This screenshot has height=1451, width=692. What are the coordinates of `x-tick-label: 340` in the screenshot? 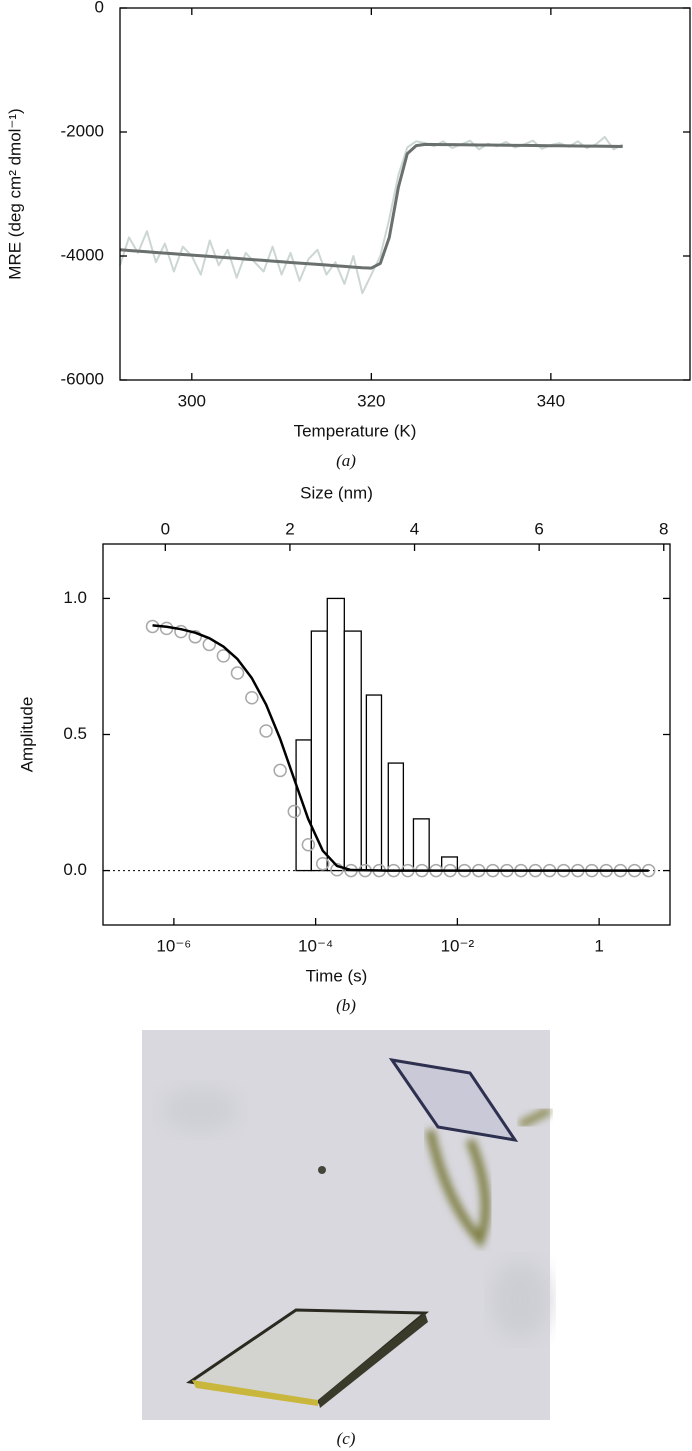 It's located at (551, 400).